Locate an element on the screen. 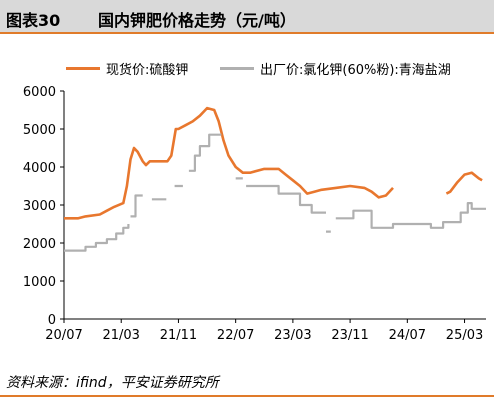 The width and height of the screenshot is (494, 401). legend-entry-series-1: 现货价:硫酸钾 is located at coordinates (146, 68).